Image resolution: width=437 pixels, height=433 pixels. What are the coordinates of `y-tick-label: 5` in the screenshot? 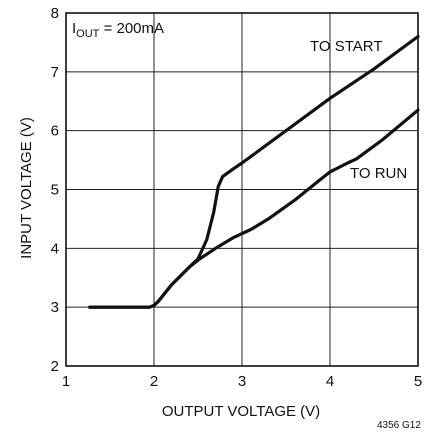 It's located at (55, 190).